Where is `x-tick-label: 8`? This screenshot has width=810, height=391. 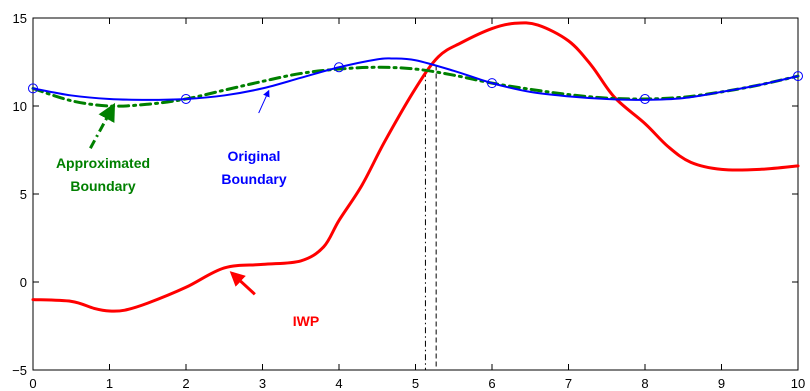
x-tick-label: 8 is located at coordinates (644, 383).